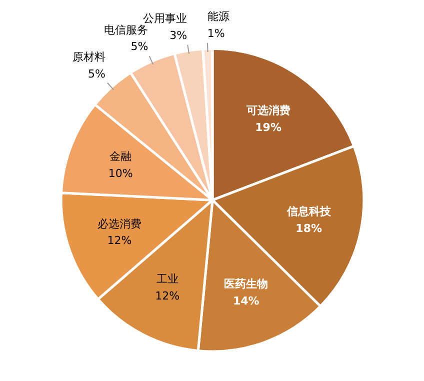 The width and height of the screenshot is (424, 381). What do you see at coordinates (126, 29) in the screenshot?
I see `slice-label: 电信服务` at bounding box center [126, 29].